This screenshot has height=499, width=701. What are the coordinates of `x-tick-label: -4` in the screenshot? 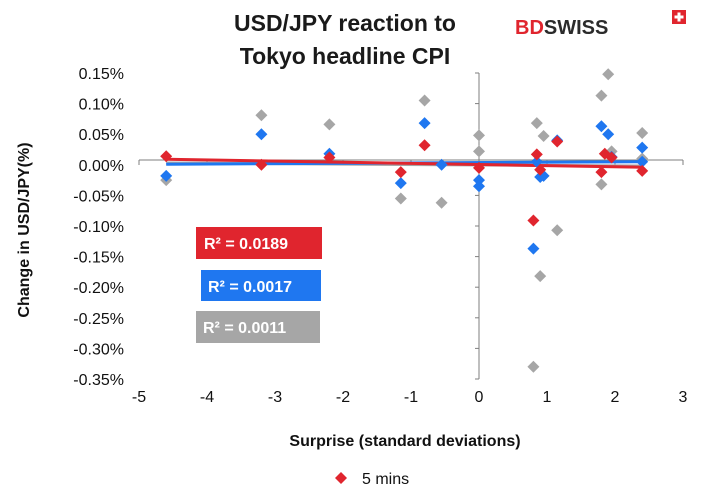 It's located at (207, 397).